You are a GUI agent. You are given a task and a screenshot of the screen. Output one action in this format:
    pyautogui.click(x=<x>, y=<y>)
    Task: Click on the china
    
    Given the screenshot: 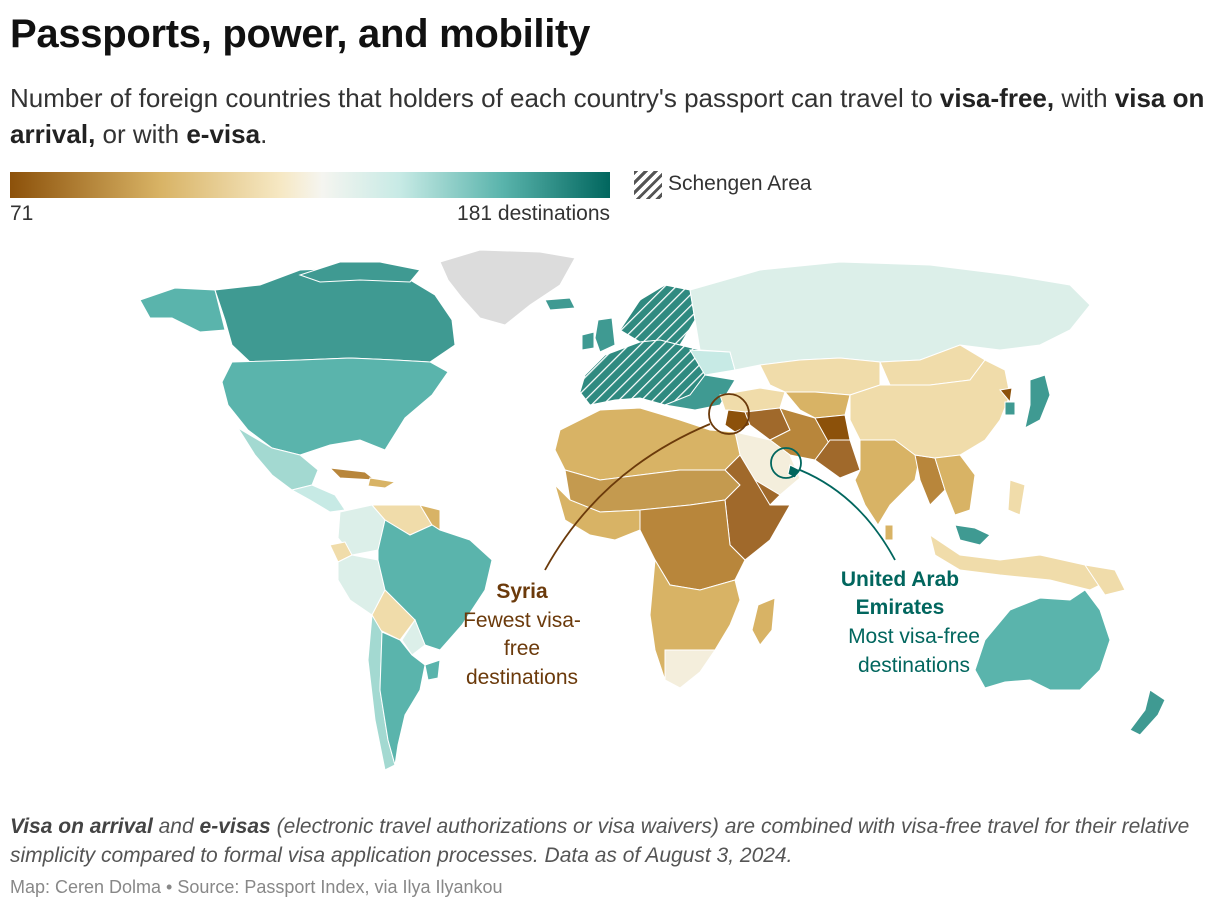 What is the action you would take?
    pyautogui.click(x=930, y=409)
    